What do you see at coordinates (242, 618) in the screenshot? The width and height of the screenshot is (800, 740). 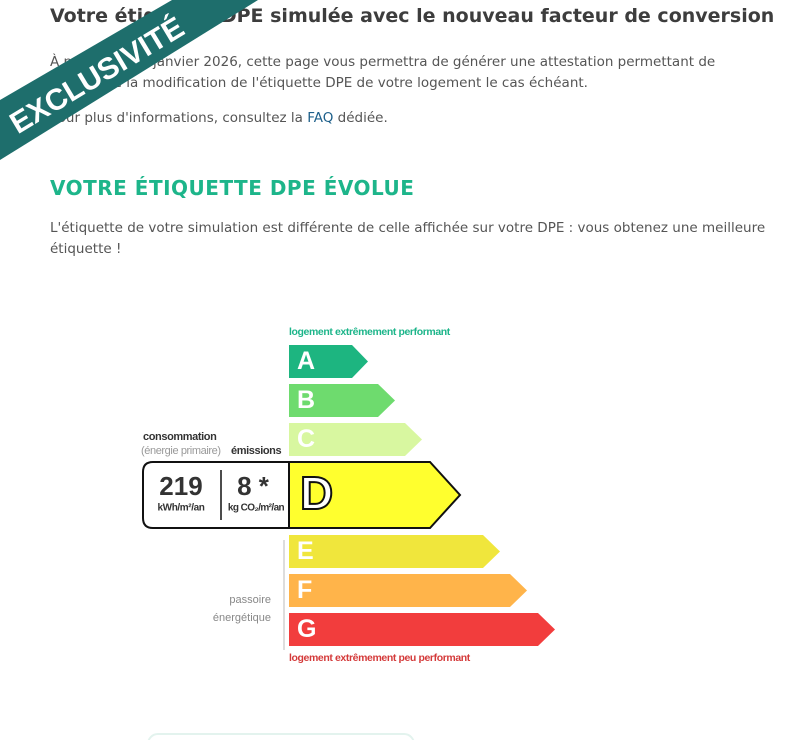 I see `passoire-label: énergétique` at bounding box center [242, 618].